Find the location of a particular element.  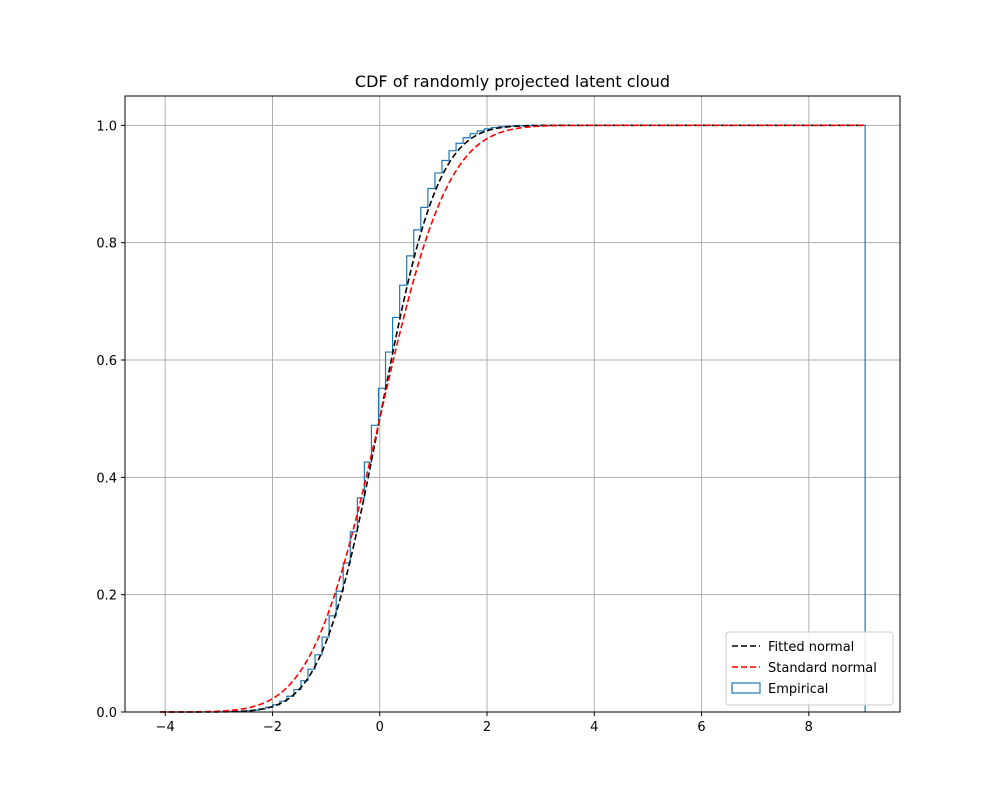

x-tick-label: −2 is located at coordinates (272, 727).